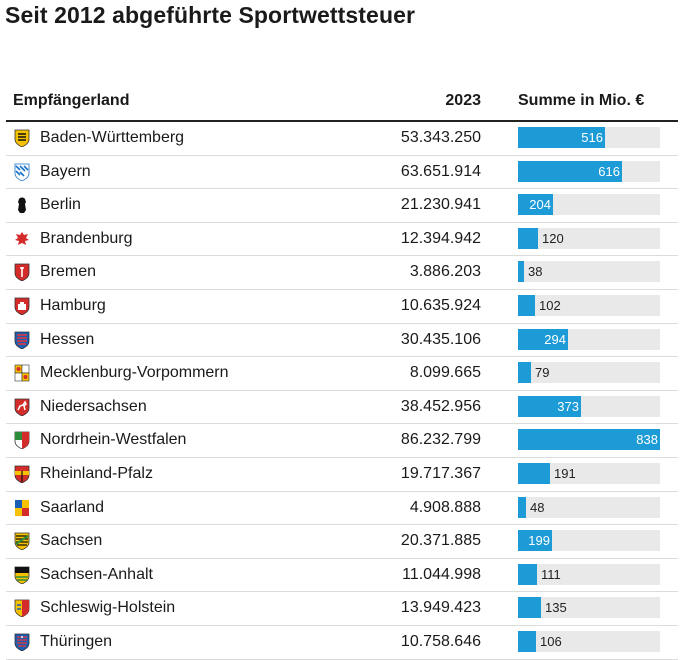 The height and width of the screenshot is (660, 690). What do you see at coordinates (342, 341) in the screenshot?
I see `table-row: Hessen 30.435.106 294` at bounding box center [342, 341].